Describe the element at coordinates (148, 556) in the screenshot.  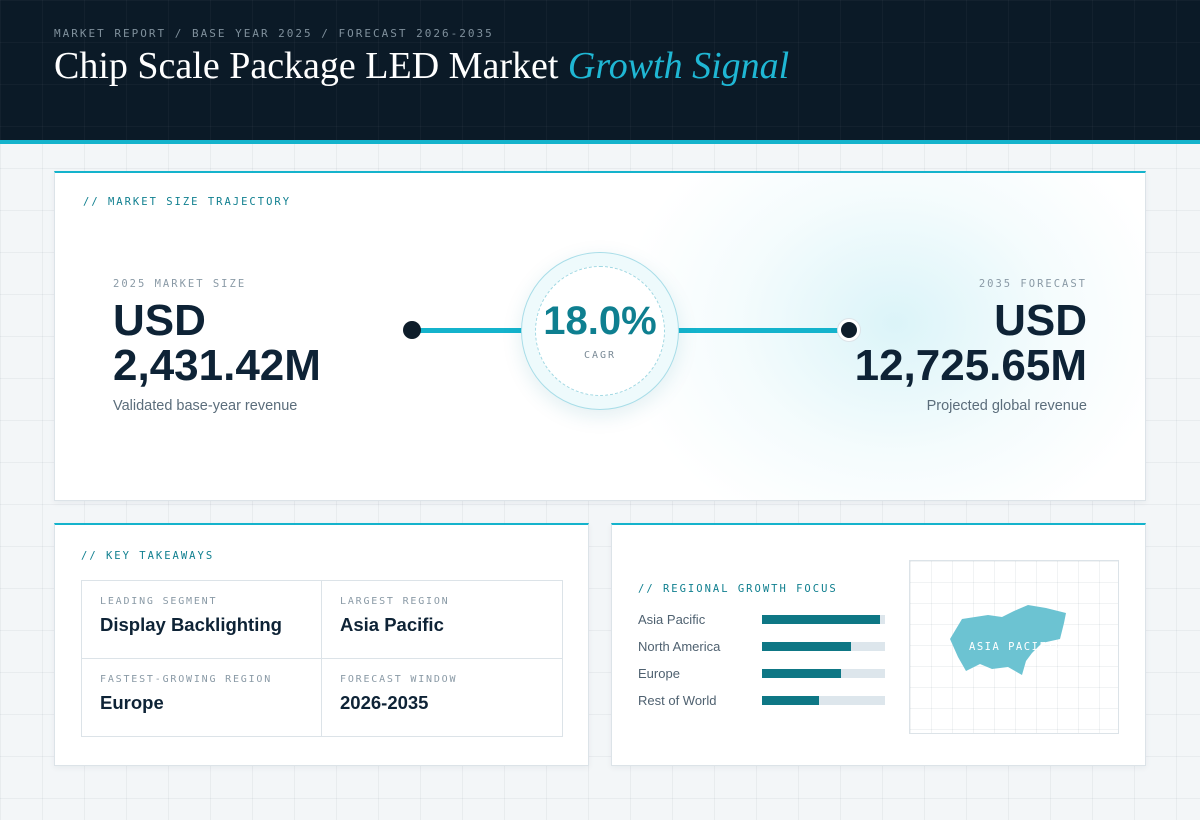
I see `takeaways-section-label: // KEY TAKEAWAYS` at that location.